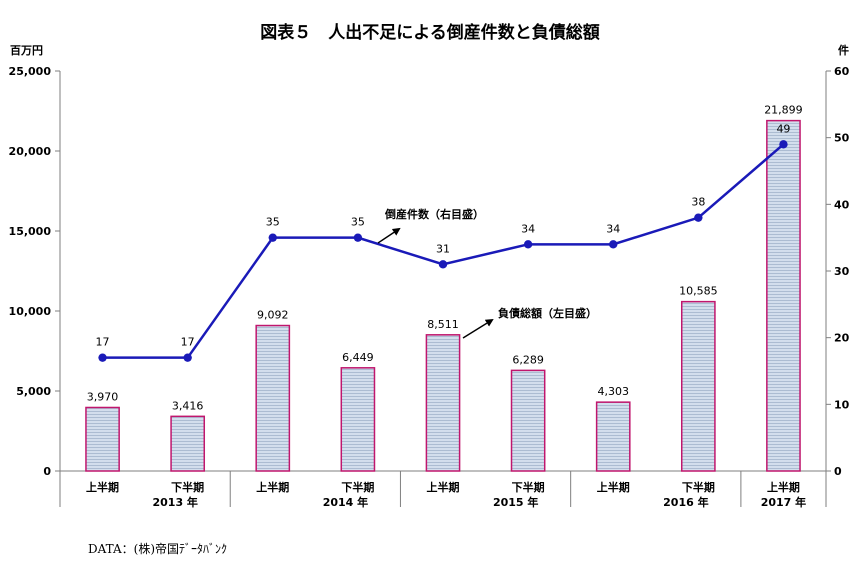 This screenshot has height=562, width=860. I want to click on line-value-label: 38, so click(698, 202).